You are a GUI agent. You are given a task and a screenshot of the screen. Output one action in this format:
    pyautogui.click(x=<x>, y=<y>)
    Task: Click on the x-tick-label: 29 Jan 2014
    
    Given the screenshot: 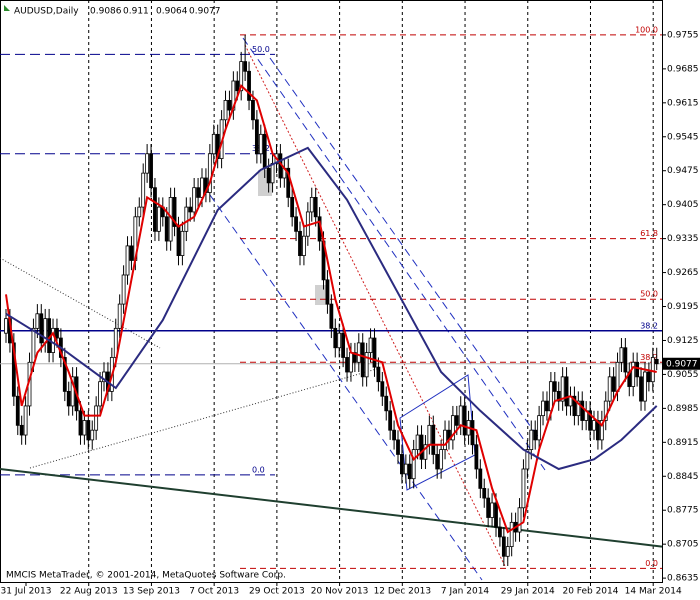 What is the action you would take?
    pyautogui.click(x=528, y=592)
    